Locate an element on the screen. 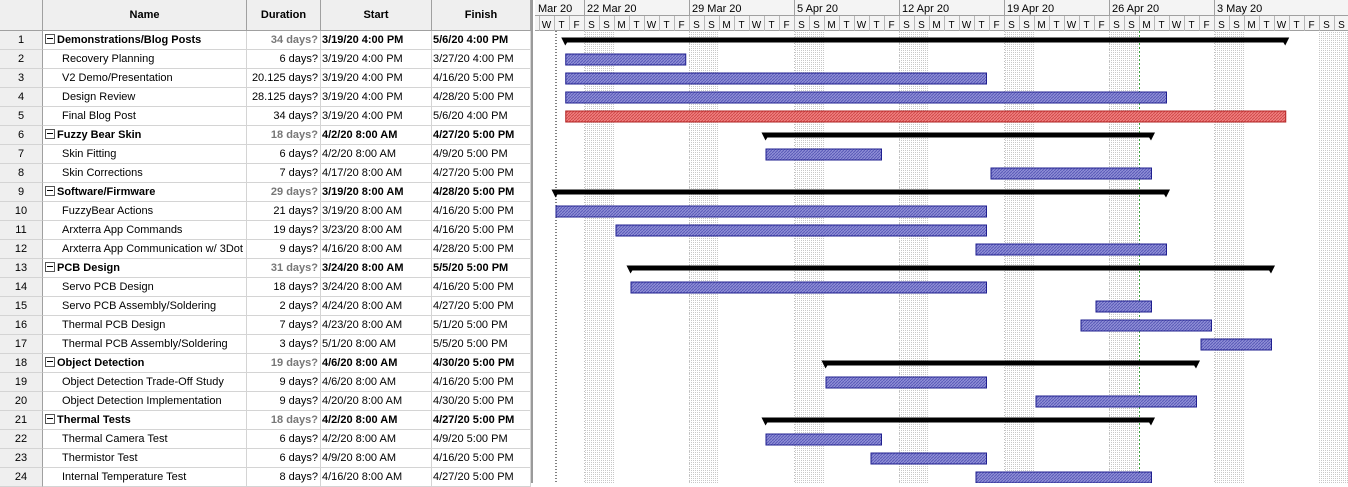 The height and width of the screenshot is (487, 1348). row-id: 6 is located at coordinates (21, 135).